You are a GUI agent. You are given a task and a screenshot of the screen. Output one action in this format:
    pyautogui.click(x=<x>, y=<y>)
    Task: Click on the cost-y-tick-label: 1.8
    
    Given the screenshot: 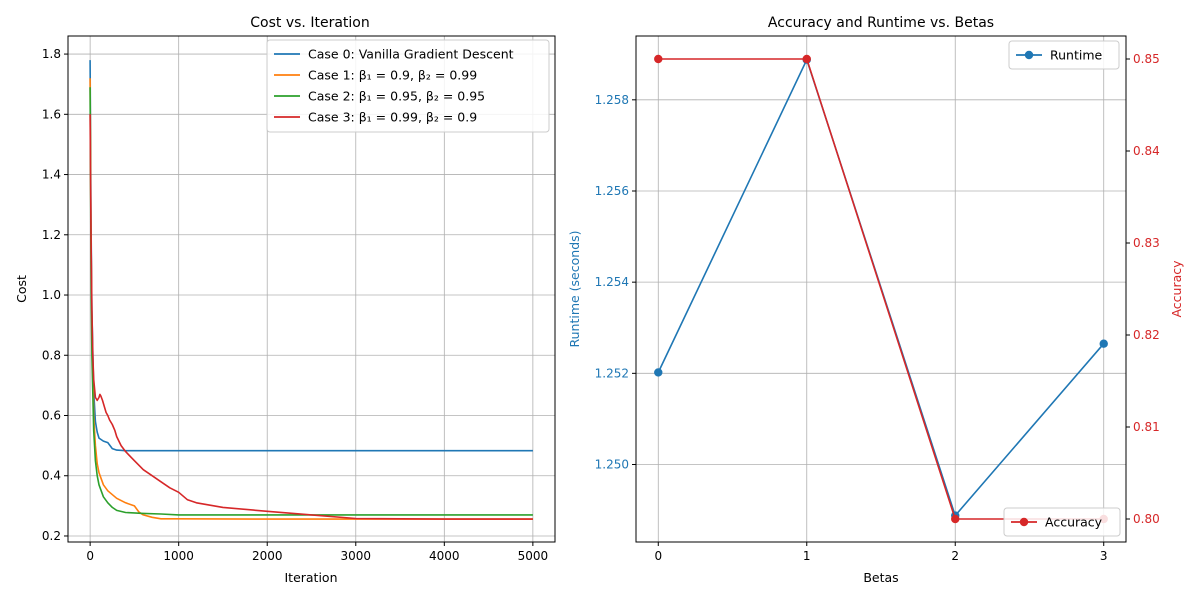 What is the action you would take?
    pyautogui.click(x=51, y=54)
    